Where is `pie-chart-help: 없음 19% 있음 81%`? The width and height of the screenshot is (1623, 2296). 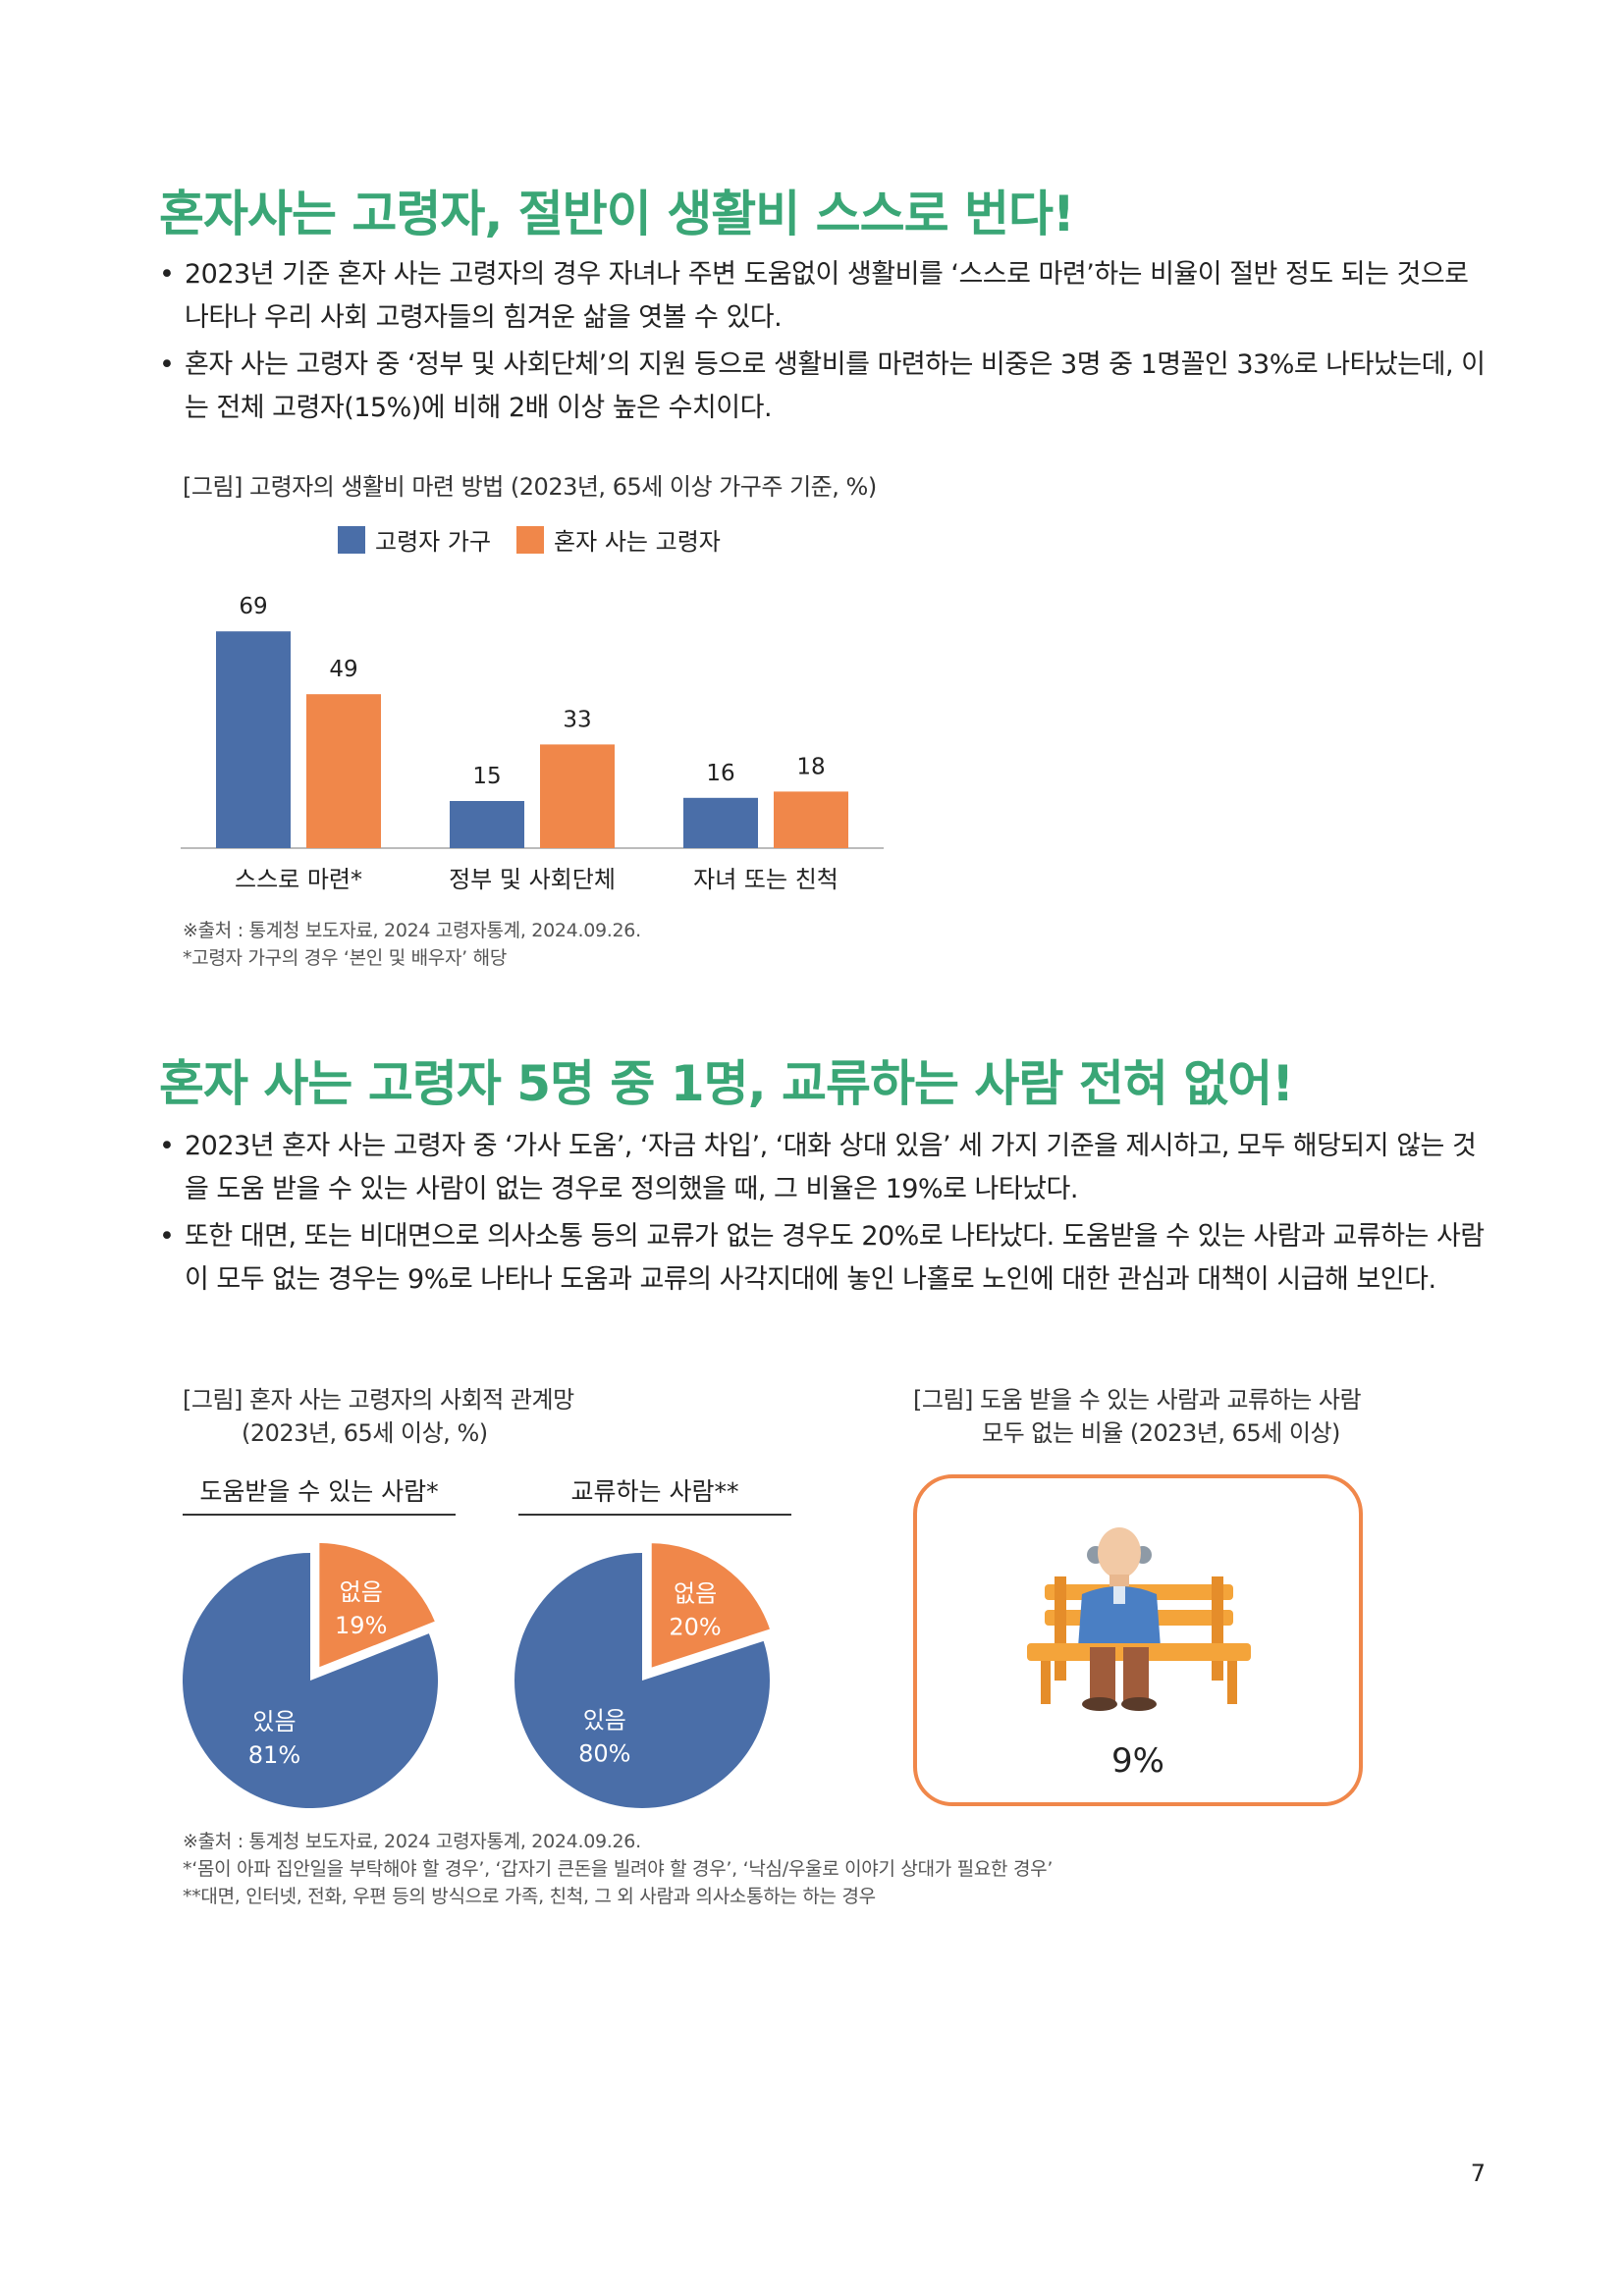 pie-chart-help: 없음 19% 있음 81% is located at coordinates (311, 1673).